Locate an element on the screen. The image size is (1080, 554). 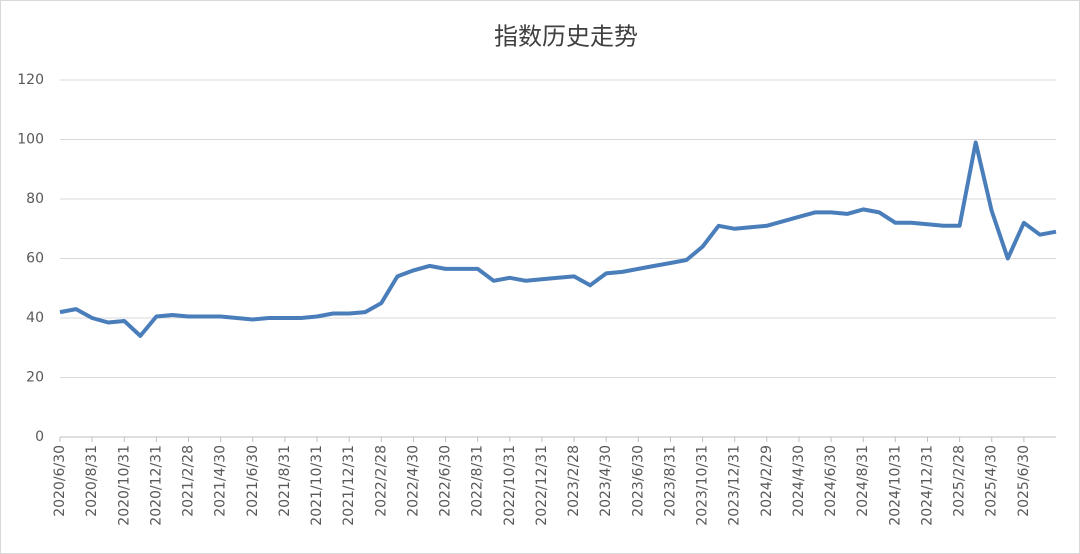
x-tick-label: 2021/10/31 is located at coordinates (317, 485).